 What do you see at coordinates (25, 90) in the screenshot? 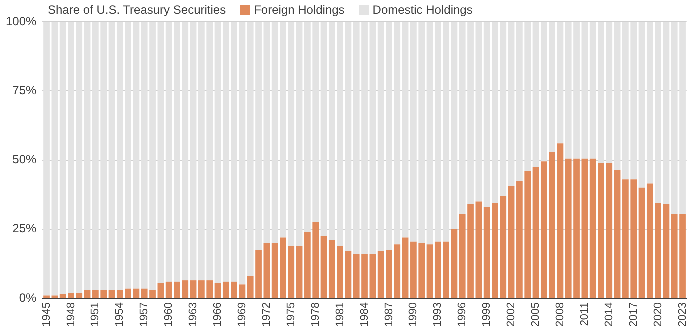
I see `y-tick-label: 75%` at bounding box center [25, 90].